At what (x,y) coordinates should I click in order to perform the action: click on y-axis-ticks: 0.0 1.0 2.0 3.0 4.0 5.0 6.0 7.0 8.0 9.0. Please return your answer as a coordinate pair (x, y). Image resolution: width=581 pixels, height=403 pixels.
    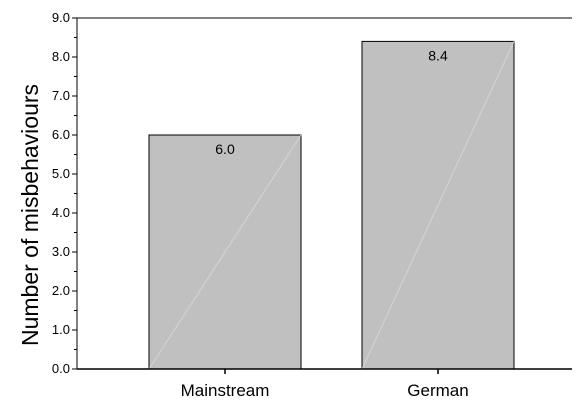
    Looking at the image, I should click on (64, 193).